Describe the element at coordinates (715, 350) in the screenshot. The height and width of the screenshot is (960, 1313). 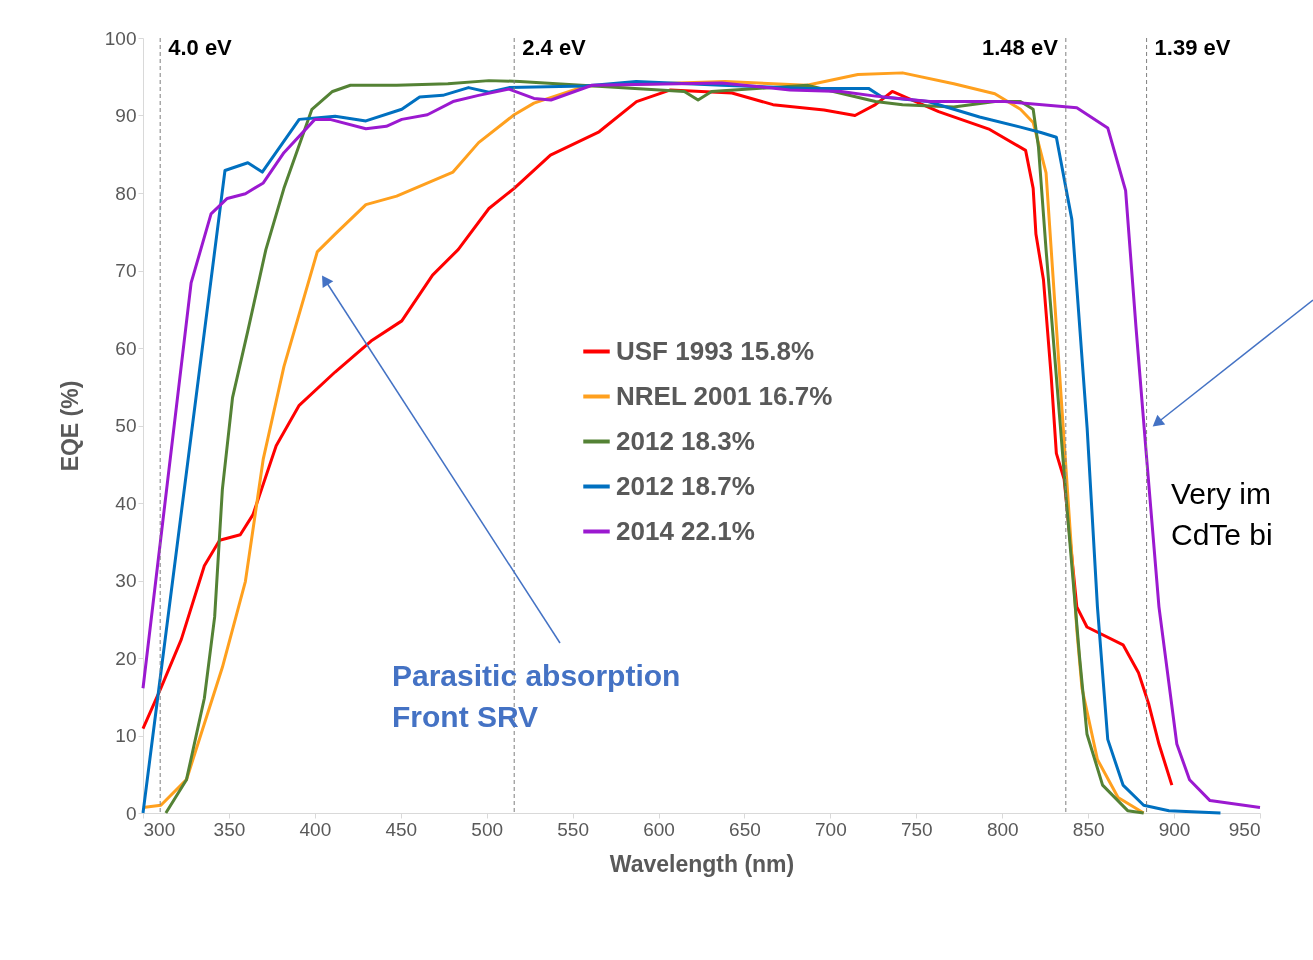
I see `legend-label: USF 1993 15.8%` at that location.